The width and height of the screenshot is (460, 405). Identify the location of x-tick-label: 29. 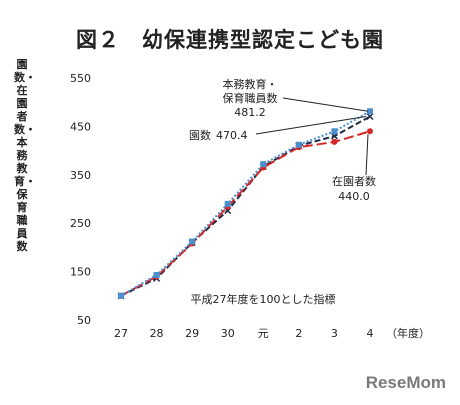
(192, 333).